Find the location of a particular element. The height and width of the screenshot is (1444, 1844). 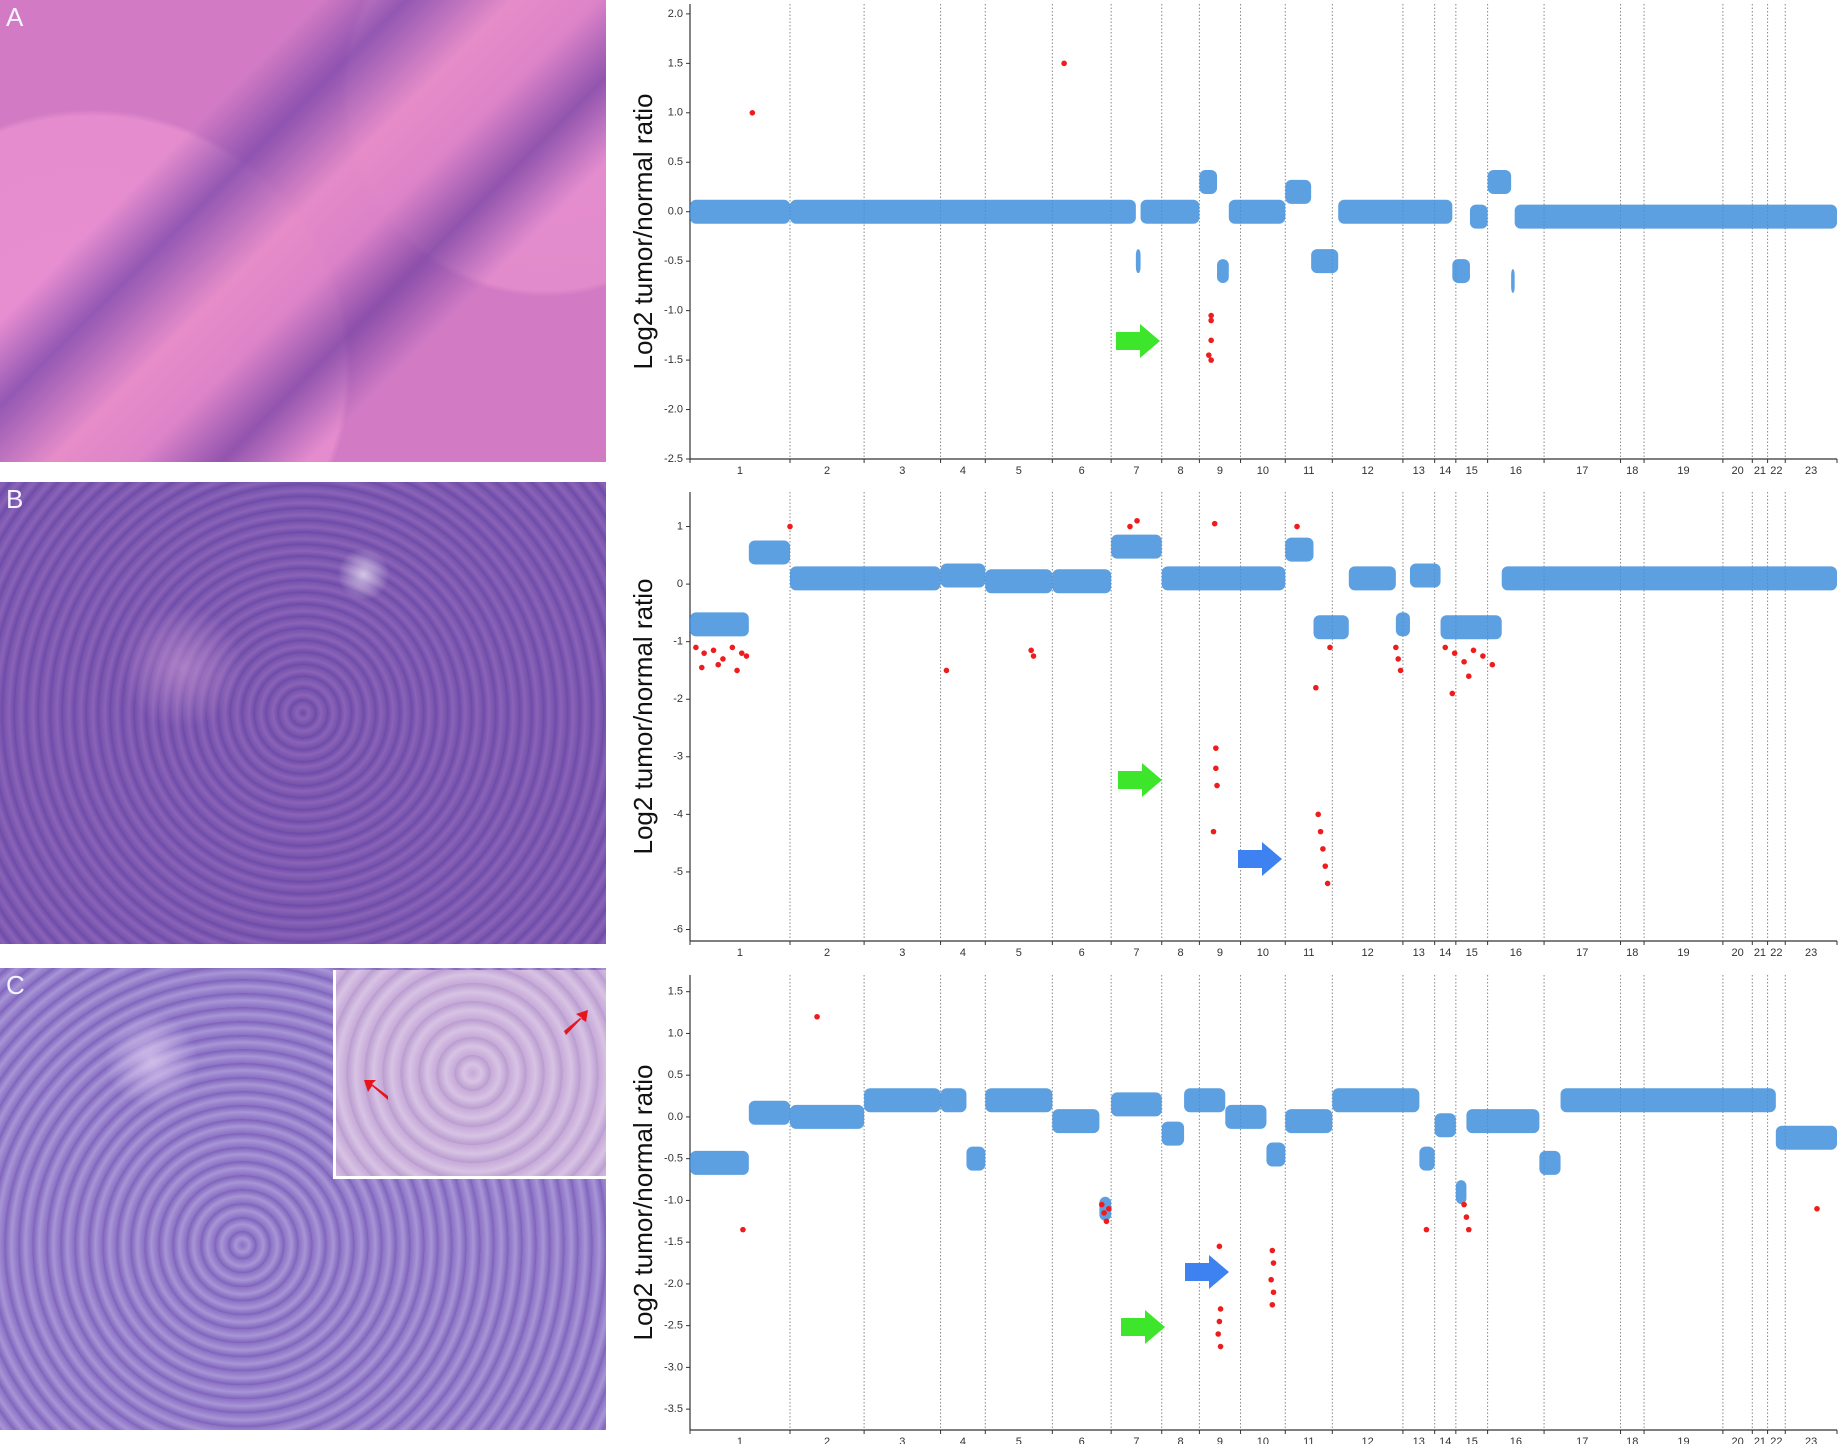

panel-label: C is located at coordinates (15, 985).